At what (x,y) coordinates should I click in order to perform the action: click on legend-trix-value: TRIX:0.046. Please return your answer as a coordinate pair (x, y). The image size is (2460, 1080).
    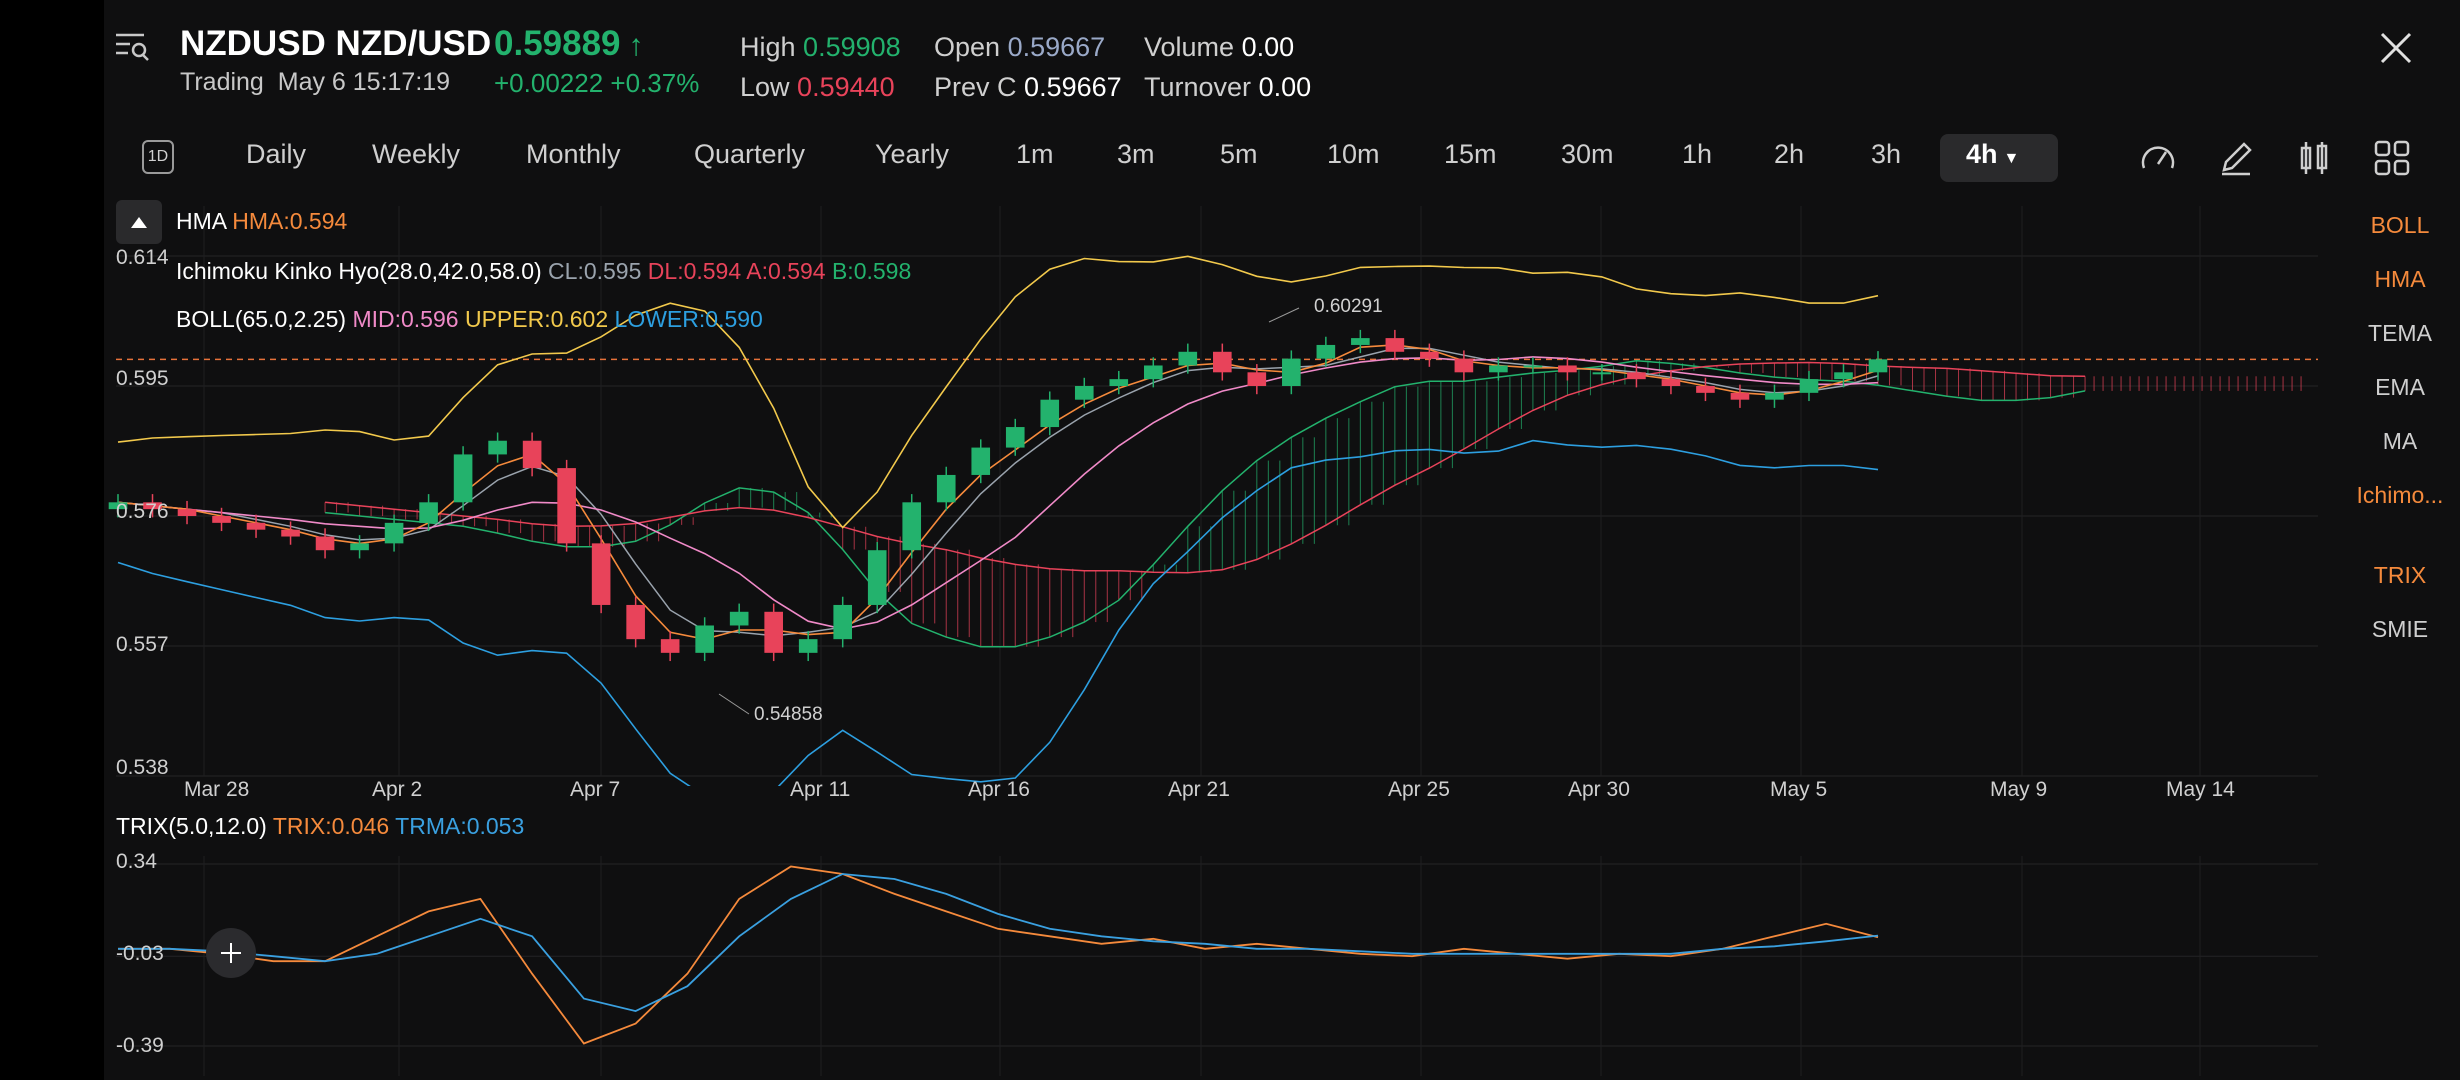
    Looking at the image, I should click on (331, 826).